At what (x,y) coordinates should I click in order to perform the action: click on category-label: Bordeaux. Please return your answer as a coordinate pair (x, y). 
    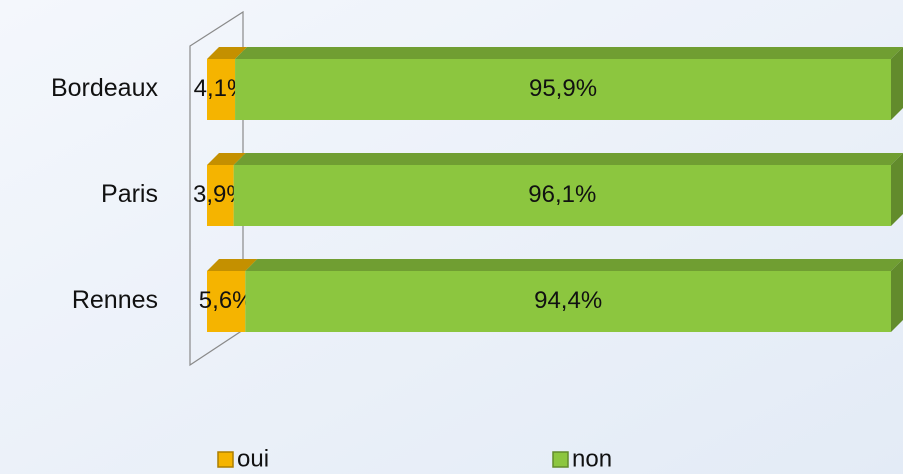
    Looking at the image, I should click on (105, 88).